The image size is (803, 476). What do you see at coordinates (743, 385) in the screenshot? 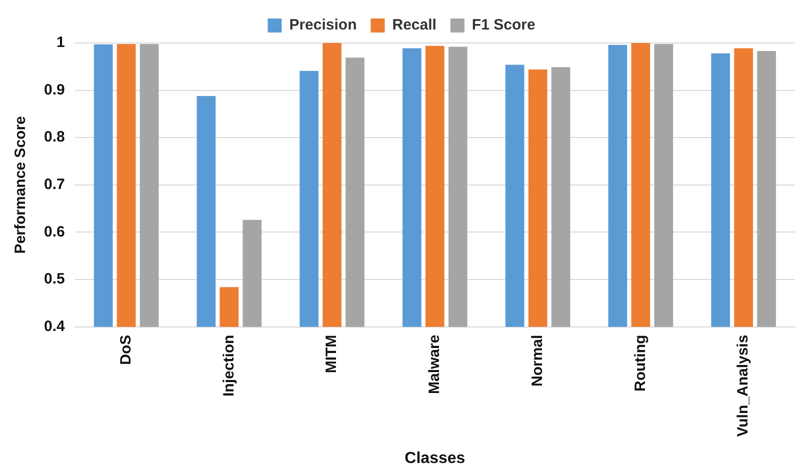
I see `x-tick-label: Vuln_Analysis` at bounding box center [743, 385].